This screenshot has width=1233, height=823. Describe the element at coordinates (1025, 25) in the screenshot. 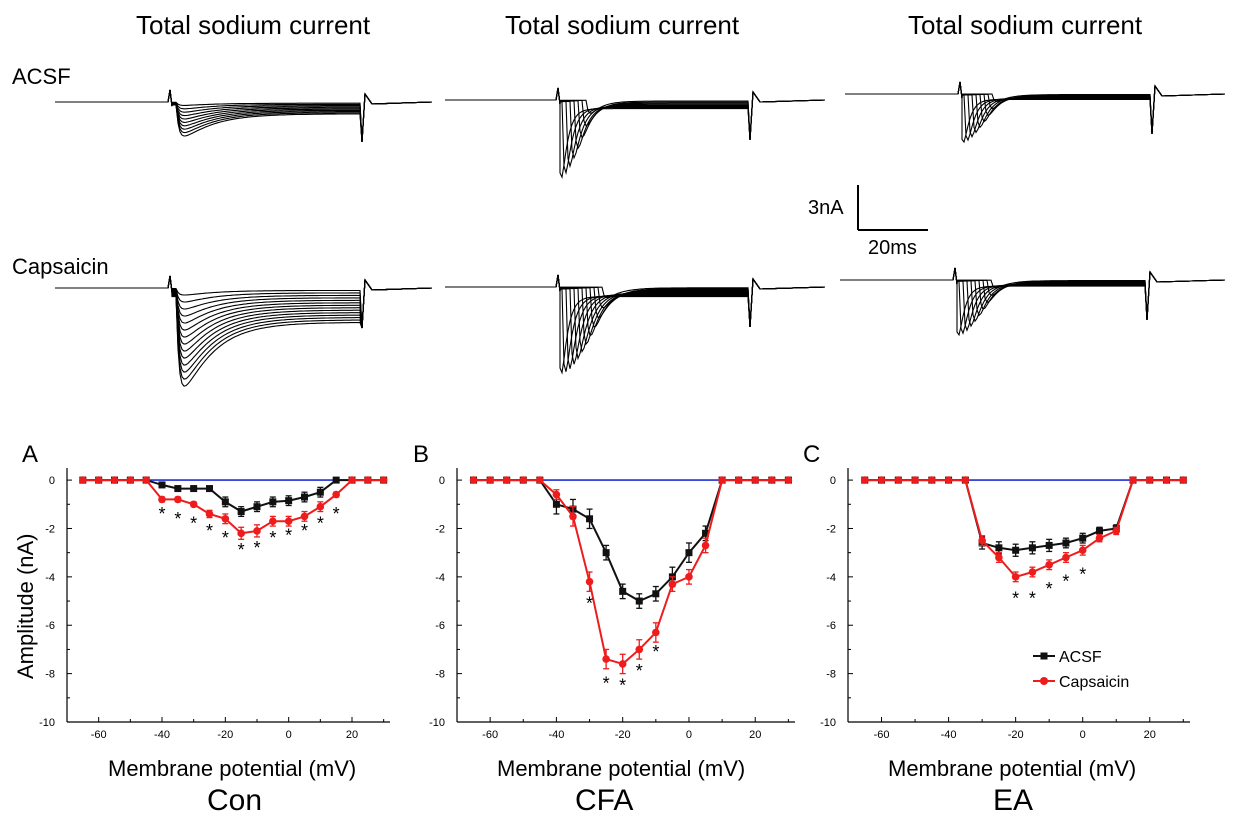

I see `column-title-ea: Total sodium current` at that location.